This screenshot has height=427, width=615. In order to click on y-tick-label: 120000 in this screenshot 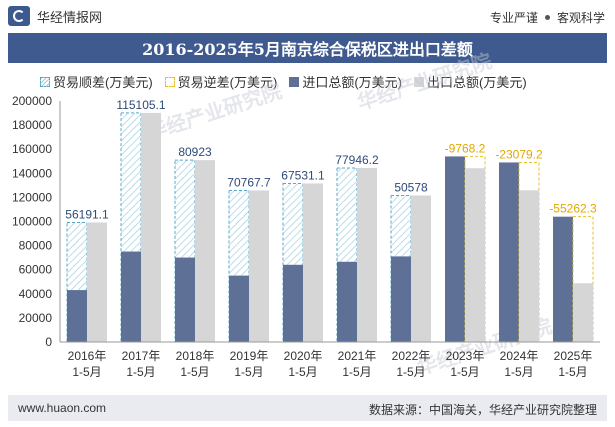, I will do `click(32, 197)`.